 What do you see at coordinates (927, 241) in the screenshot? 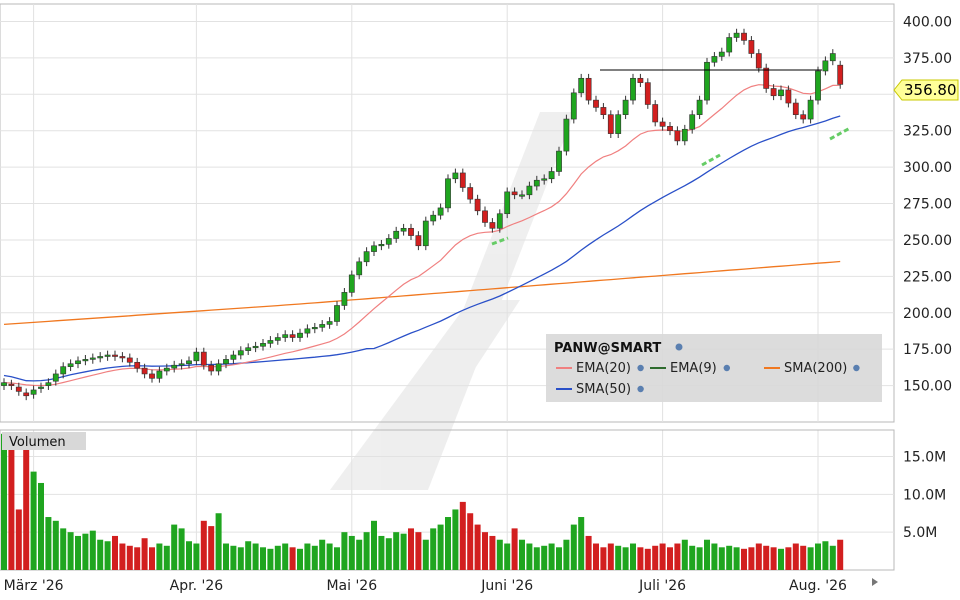
I see `price-tick-label: 250.00` at bounding box center [927, 241].